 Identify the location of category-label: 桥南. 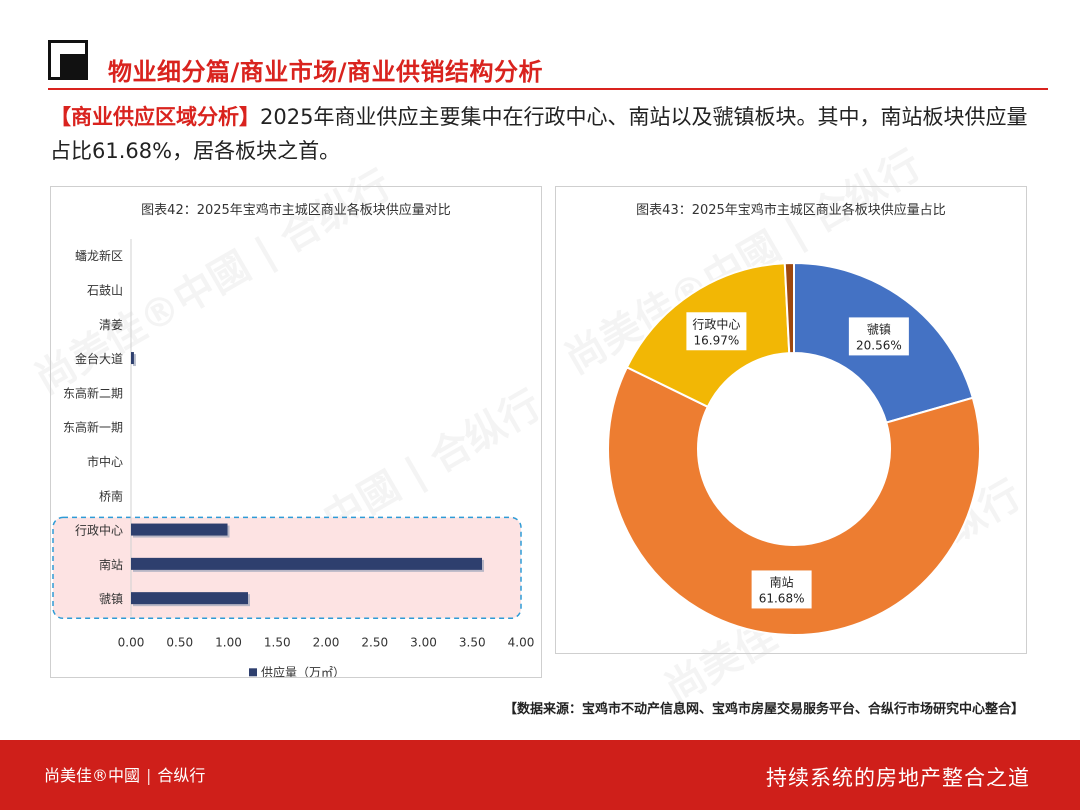
(111, 495).